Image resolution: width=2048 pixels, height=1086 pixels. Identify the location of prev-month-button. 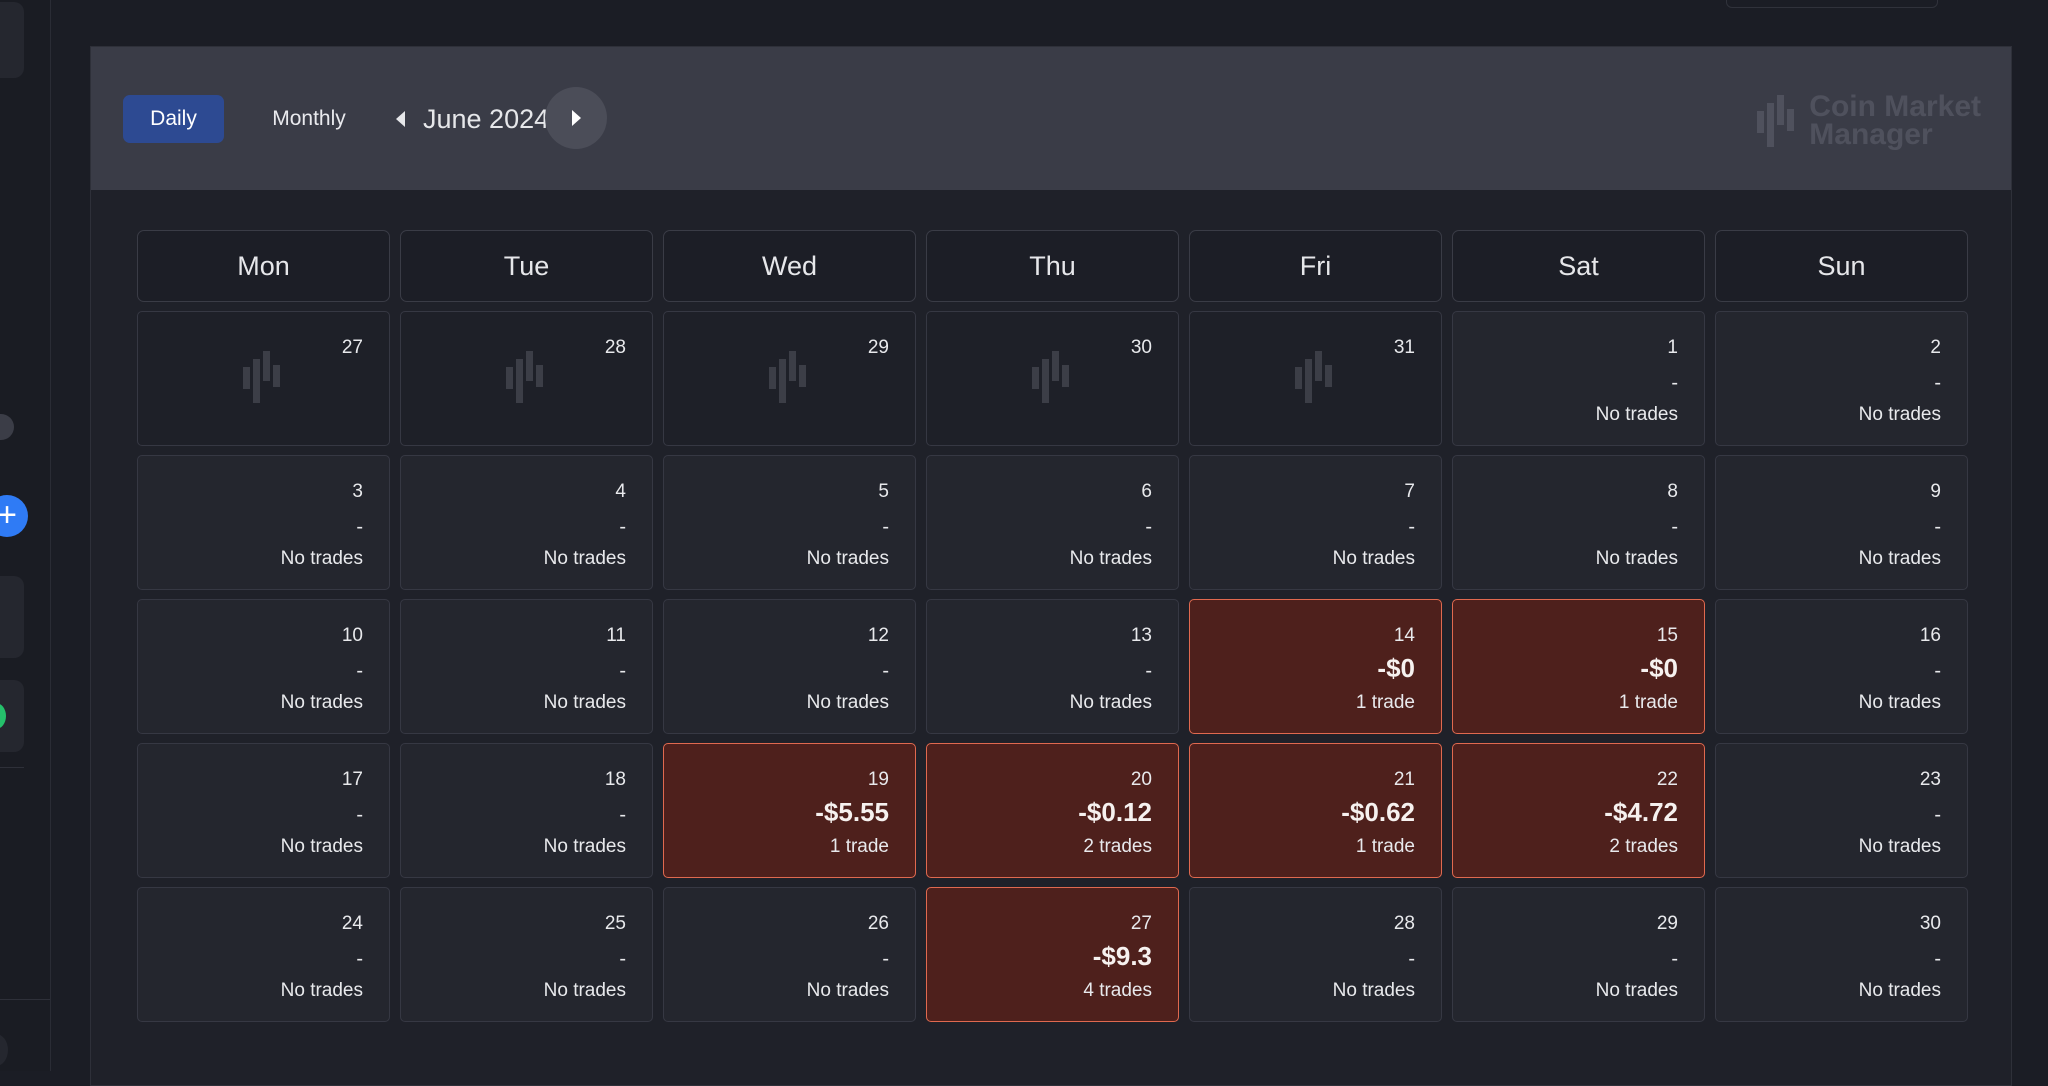
(400, 119).